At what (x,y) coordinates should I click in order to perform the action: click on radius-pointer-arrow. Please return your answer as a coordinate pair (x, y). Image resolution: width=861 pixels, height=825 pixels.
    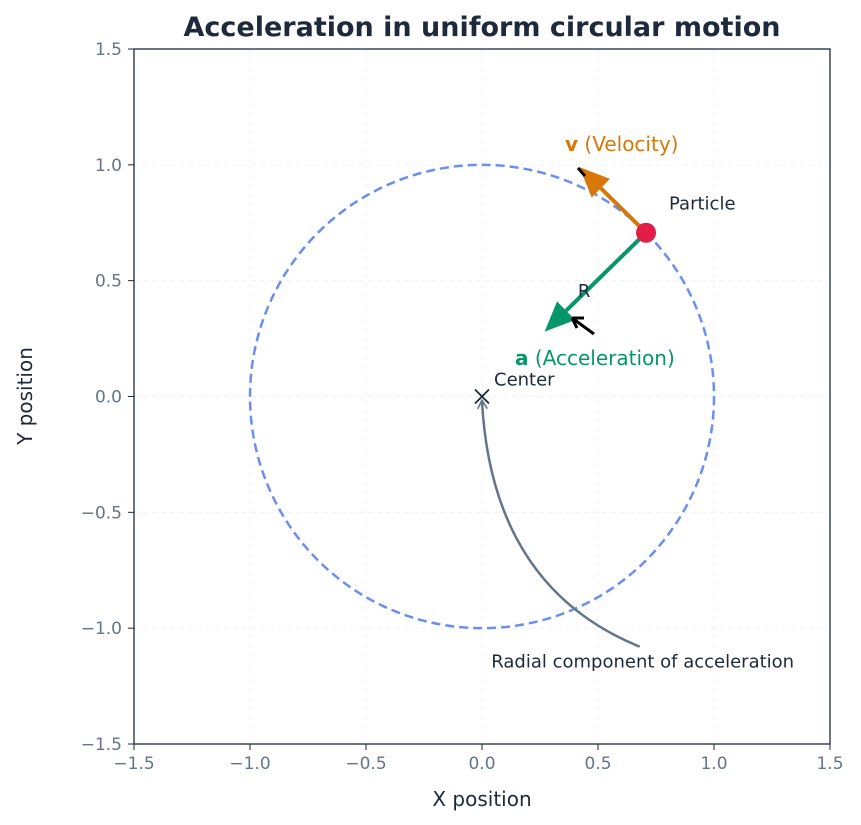
    Looking at the image, I should click on (582, 326).